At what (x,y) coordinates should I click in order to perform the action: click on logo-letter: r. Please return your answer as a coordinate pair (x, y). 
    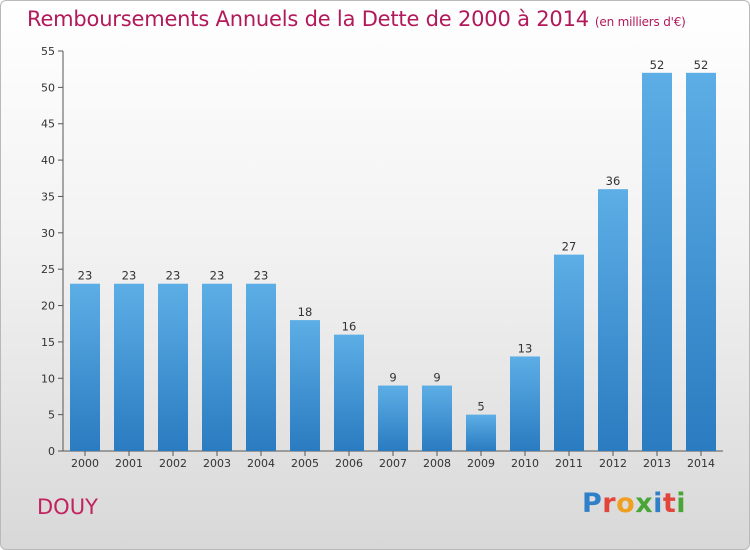
    Looking at the image, I should click on (609, 503).